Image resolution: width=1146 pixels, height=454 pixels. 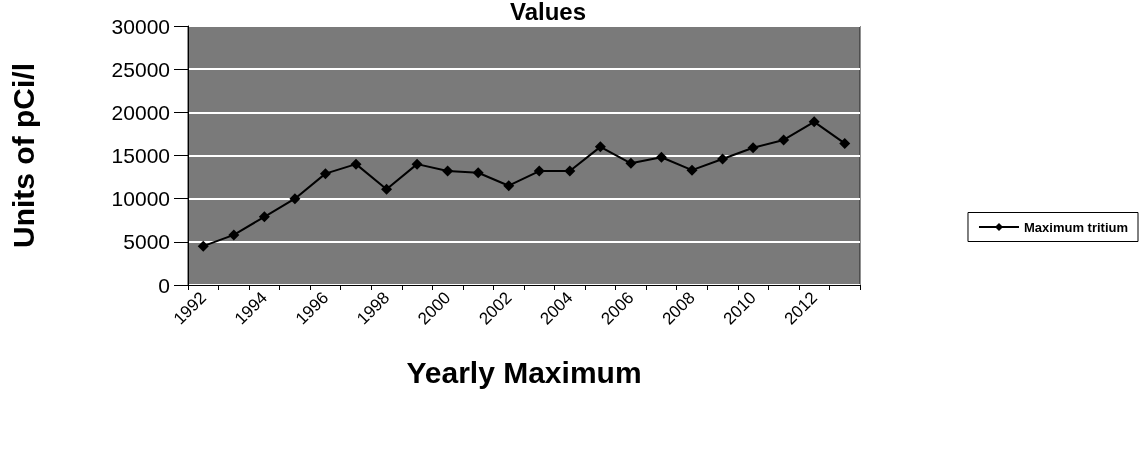 I want to click on y-tick-label: 25000, so click(x=140, y=69).